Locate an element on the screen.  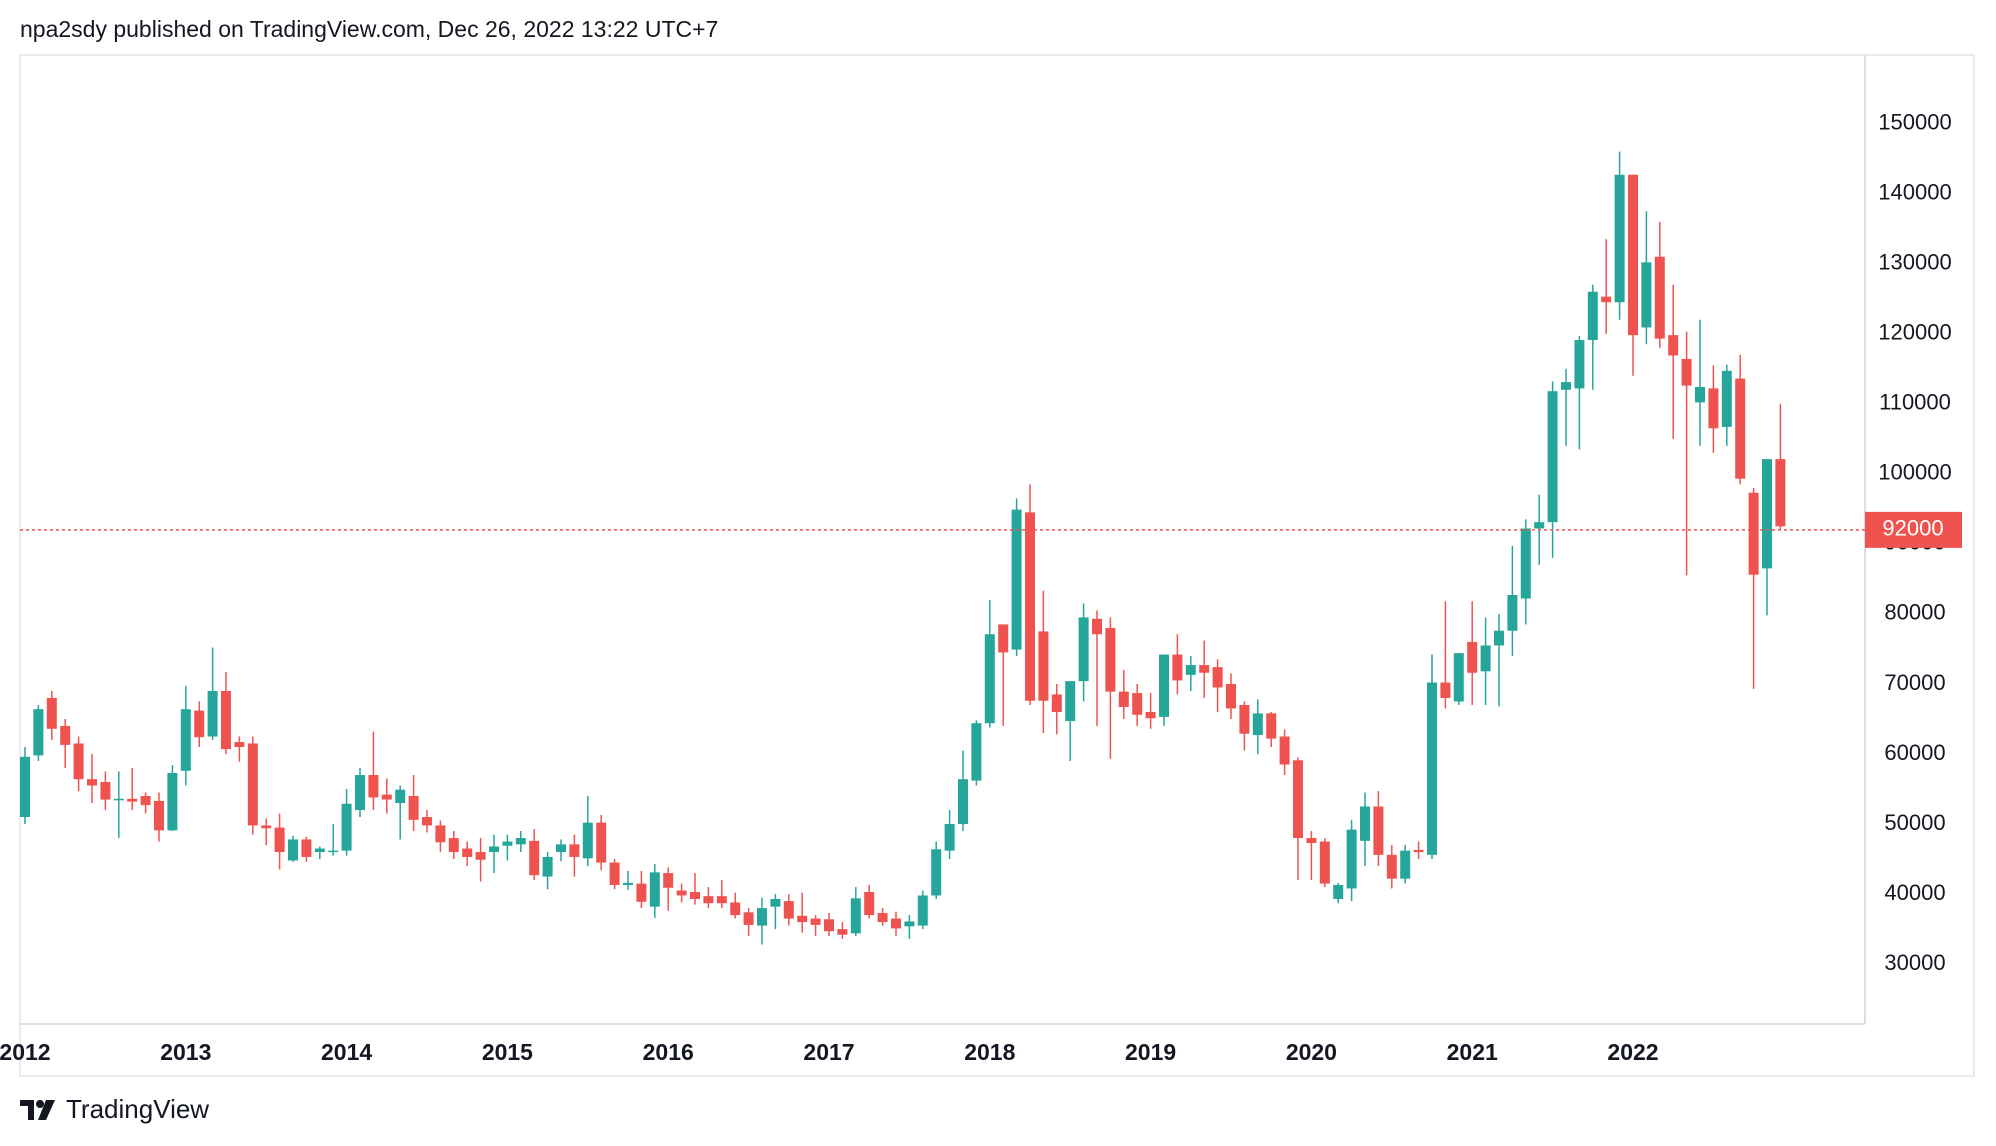
last-price-box is located at coordinates (1913, 529).